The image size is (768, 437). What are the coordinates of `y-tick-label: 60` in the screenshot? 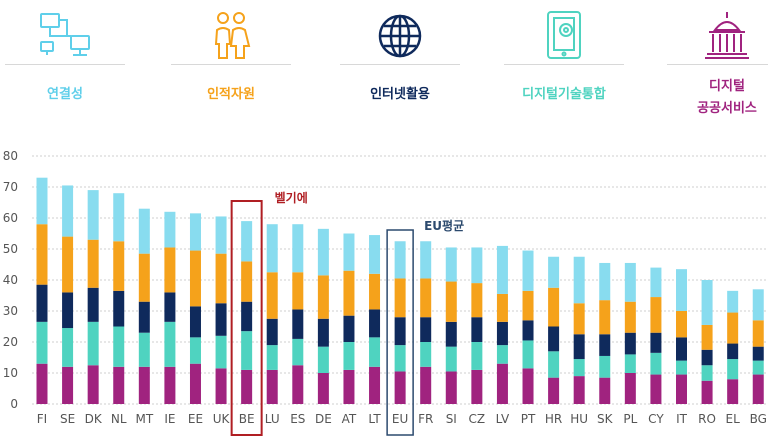 It's located at (10, 218).